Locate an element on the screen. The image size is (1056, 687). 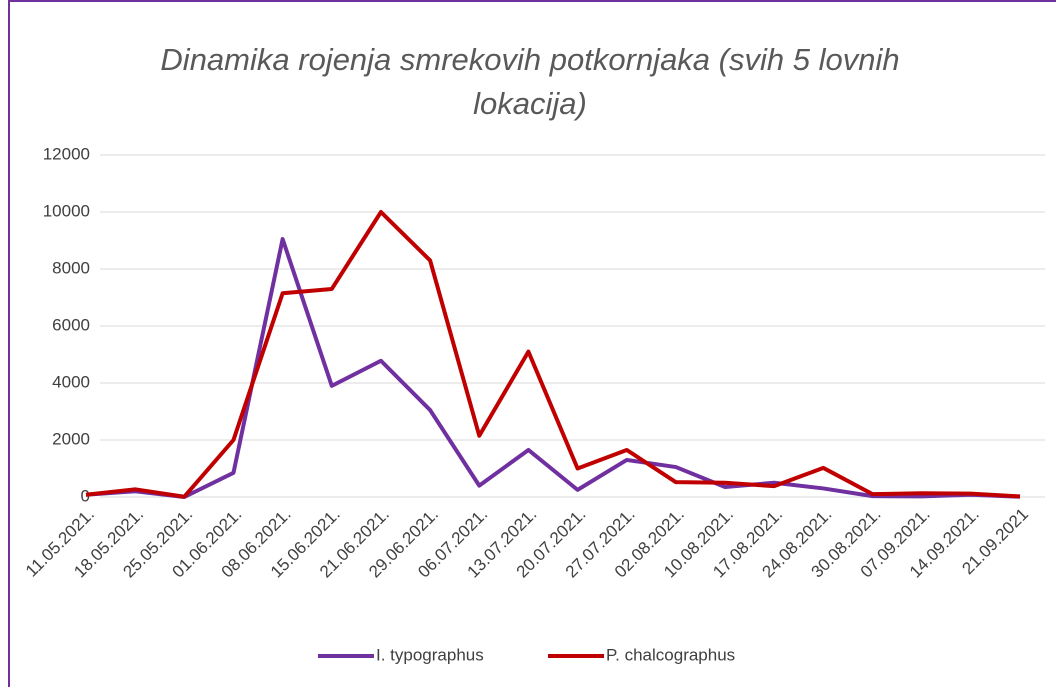
y-tick-label: 2000 is located at coordinates (71, 438).